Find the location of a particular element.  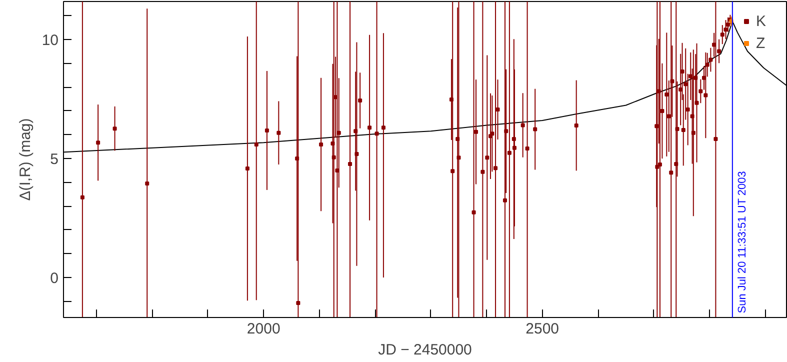

y-axis-title: Δ(I,R) (mag) is located at coordinates (25, 159).